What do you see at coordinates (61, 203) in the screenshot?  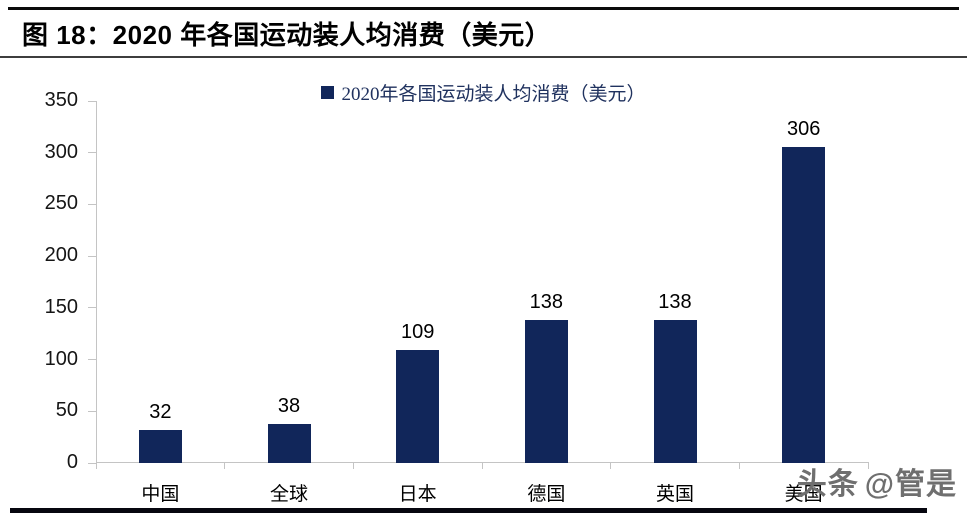 I see `y-axis-label: 250` at bounding box center [61, 203].